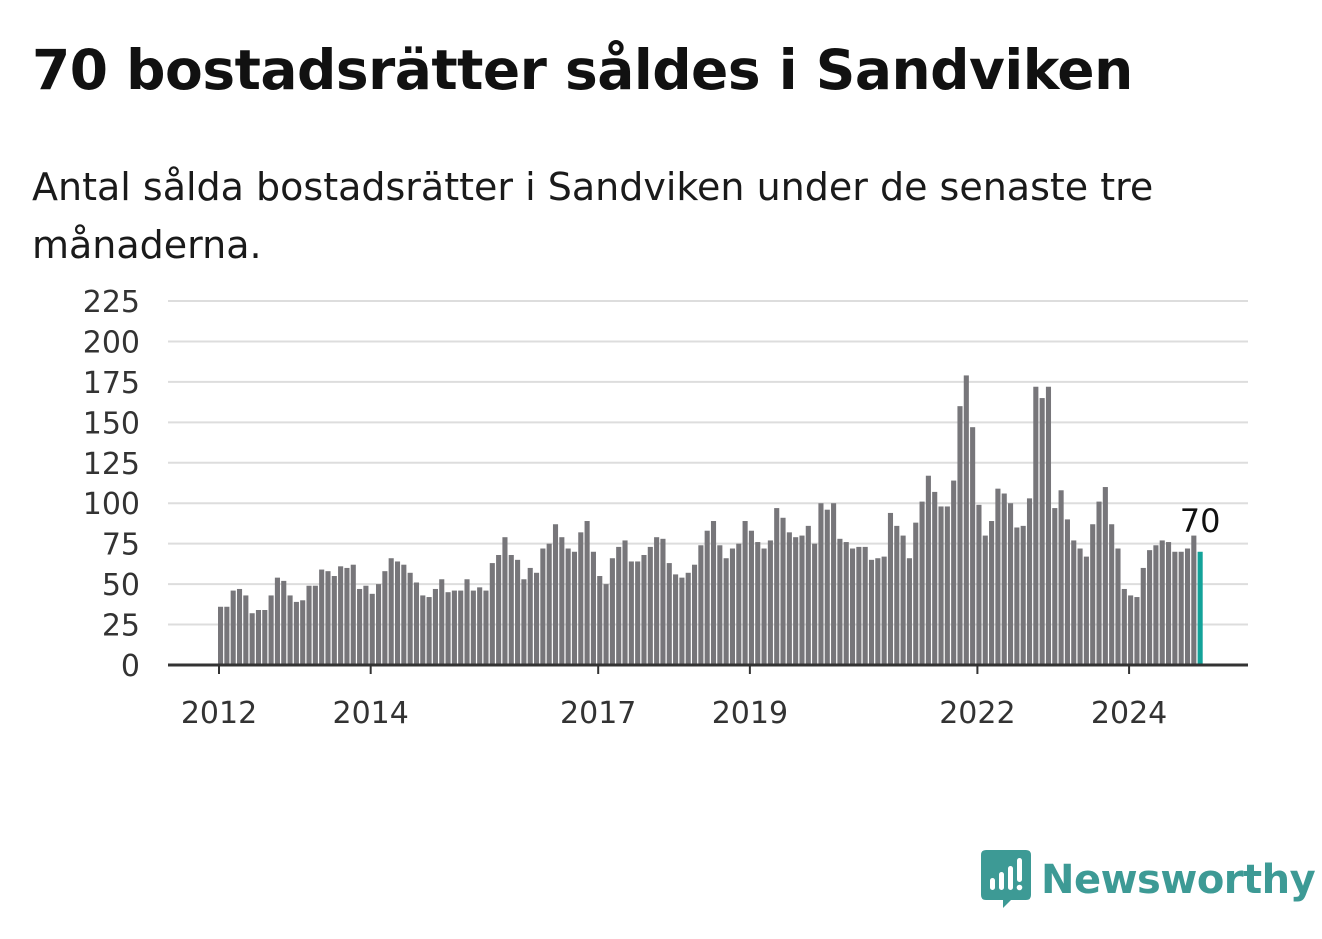  Describe the element at coordinates (1200, 521) in the screenshot. I see `last-value-label: 70` at that location.